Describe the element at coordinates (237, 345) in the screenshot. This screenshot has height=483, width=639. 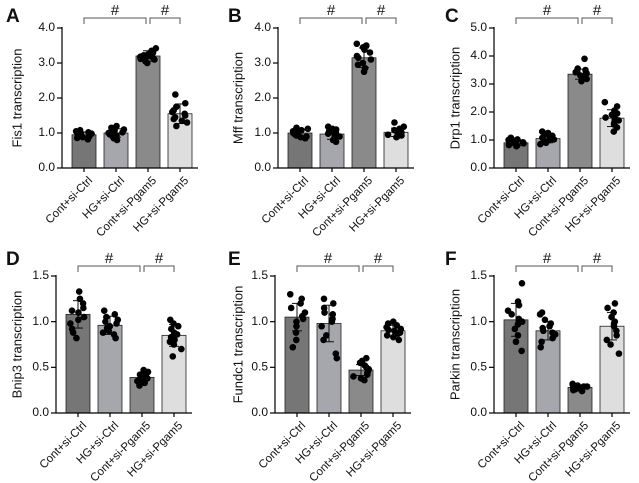
I see `y-axis-label: Fundc1 transcription` at that location.